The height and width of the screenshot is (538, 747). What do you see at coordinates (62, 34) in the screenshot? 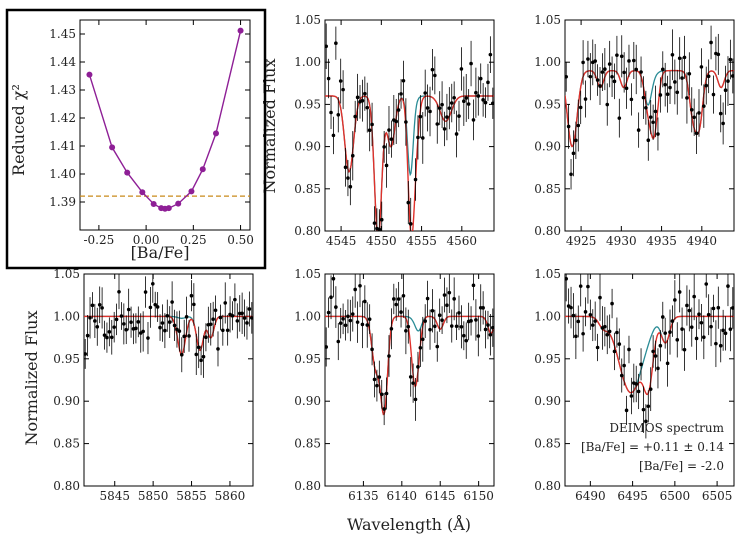
I see `y-tick-label: 1.45` at bounding box center [62, 34].